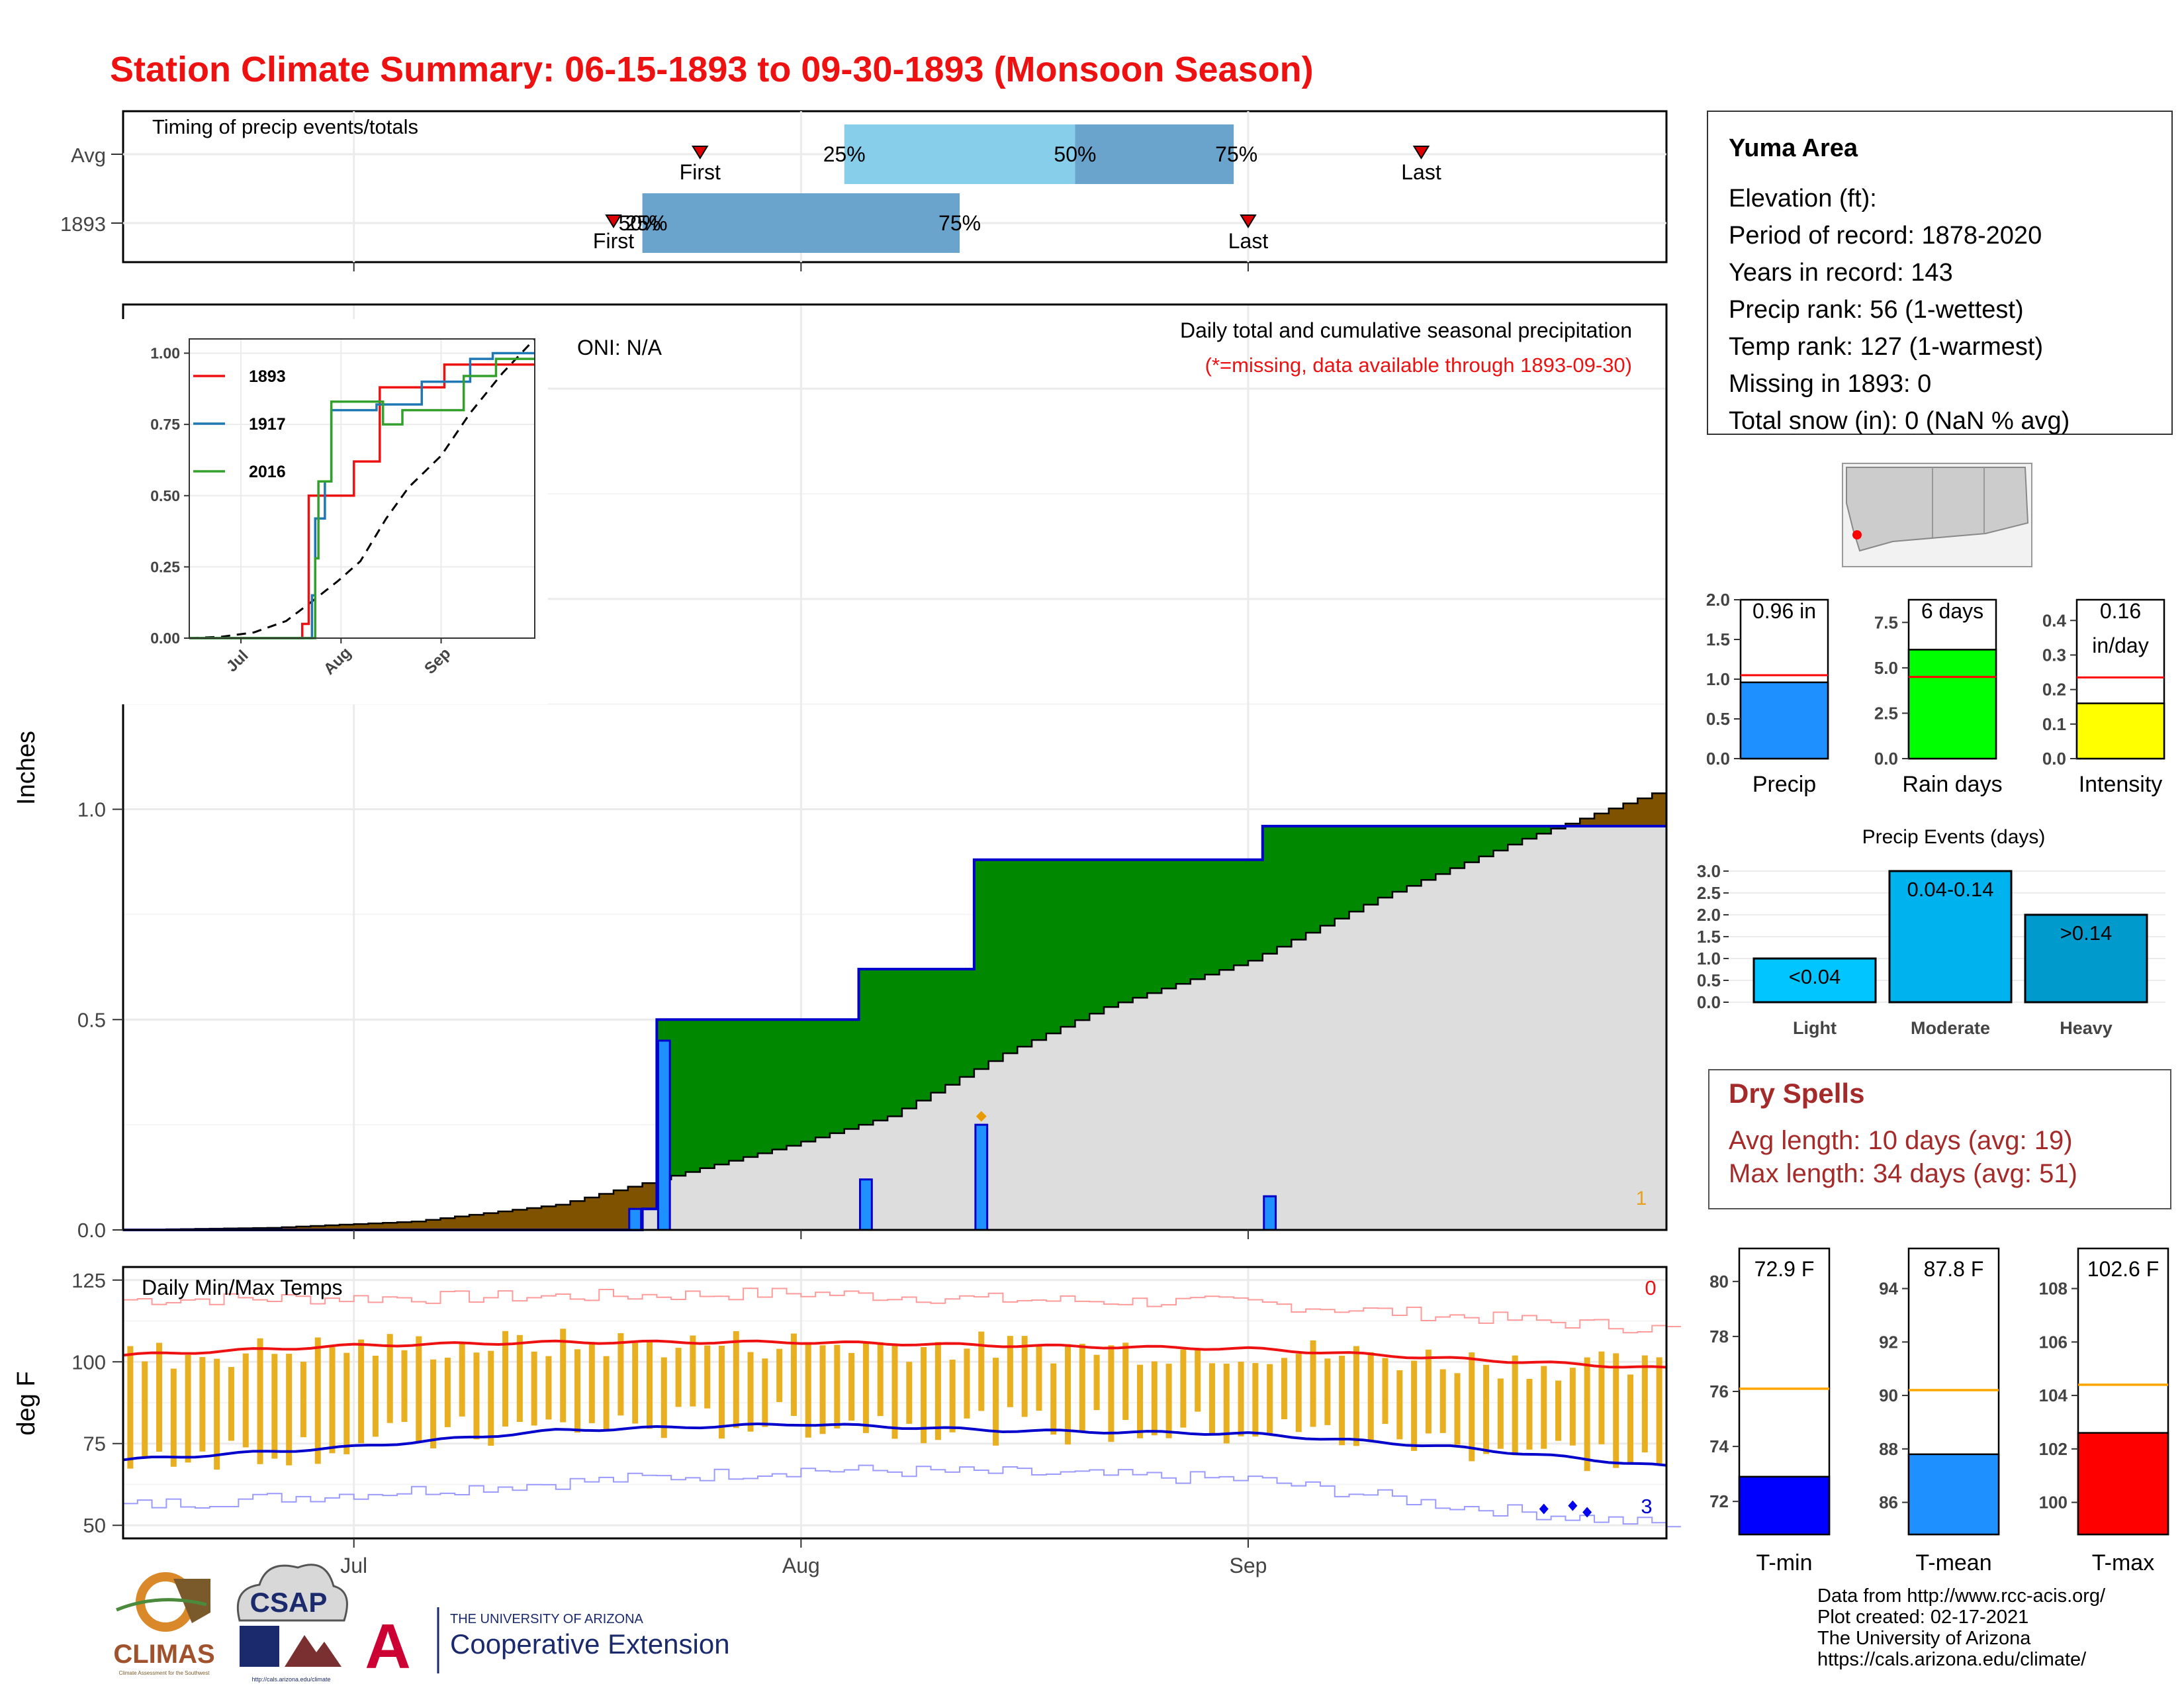 Image resolution: width=2184 pixels, height=1688 pixels. Describe the element at coordinates (1951, 889) in the screenshot. I see `event-bar-label: 0.04-0.14` at that location.